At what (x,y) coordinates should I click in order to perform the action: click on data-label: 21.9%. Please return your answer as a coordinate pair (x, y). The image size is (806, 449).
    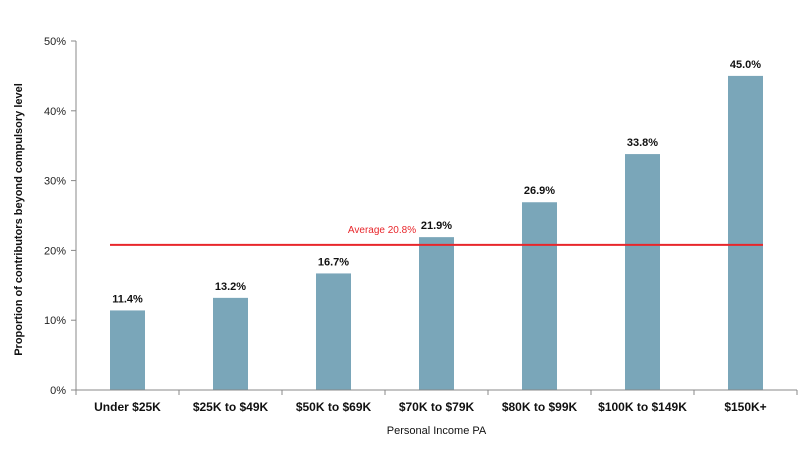
    Looking at the image, I should click on (436, 226).